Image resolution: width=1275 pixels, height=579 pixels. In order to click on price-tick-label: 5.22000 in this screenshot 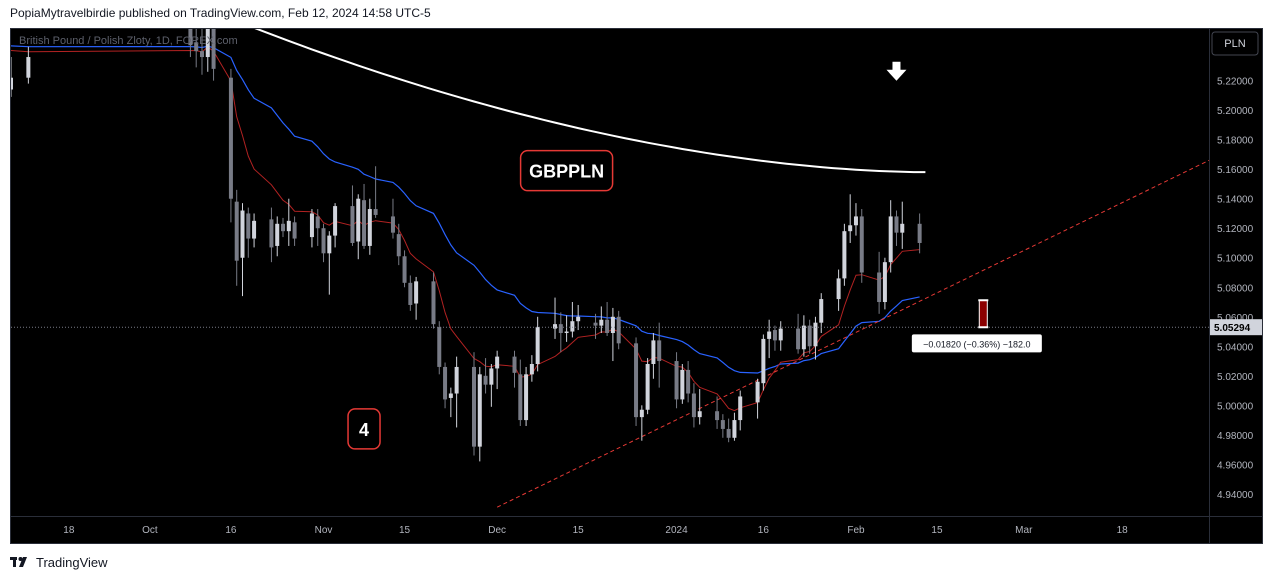, I will do `click(1235, 82)`.